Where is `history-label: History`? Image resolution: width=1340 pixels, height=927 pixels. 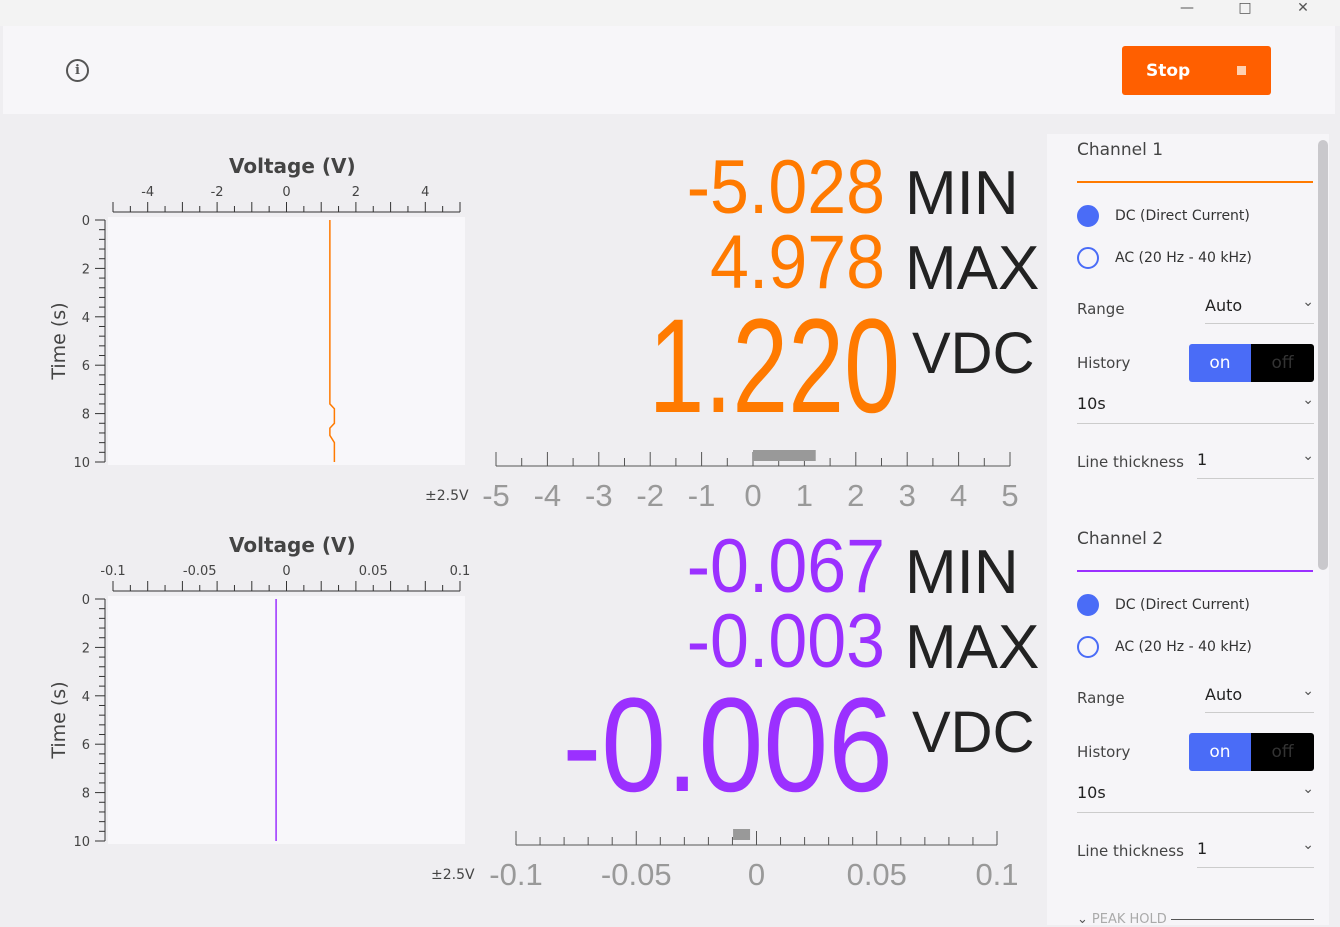 history-label: History is located at coordinates (1104, 363).